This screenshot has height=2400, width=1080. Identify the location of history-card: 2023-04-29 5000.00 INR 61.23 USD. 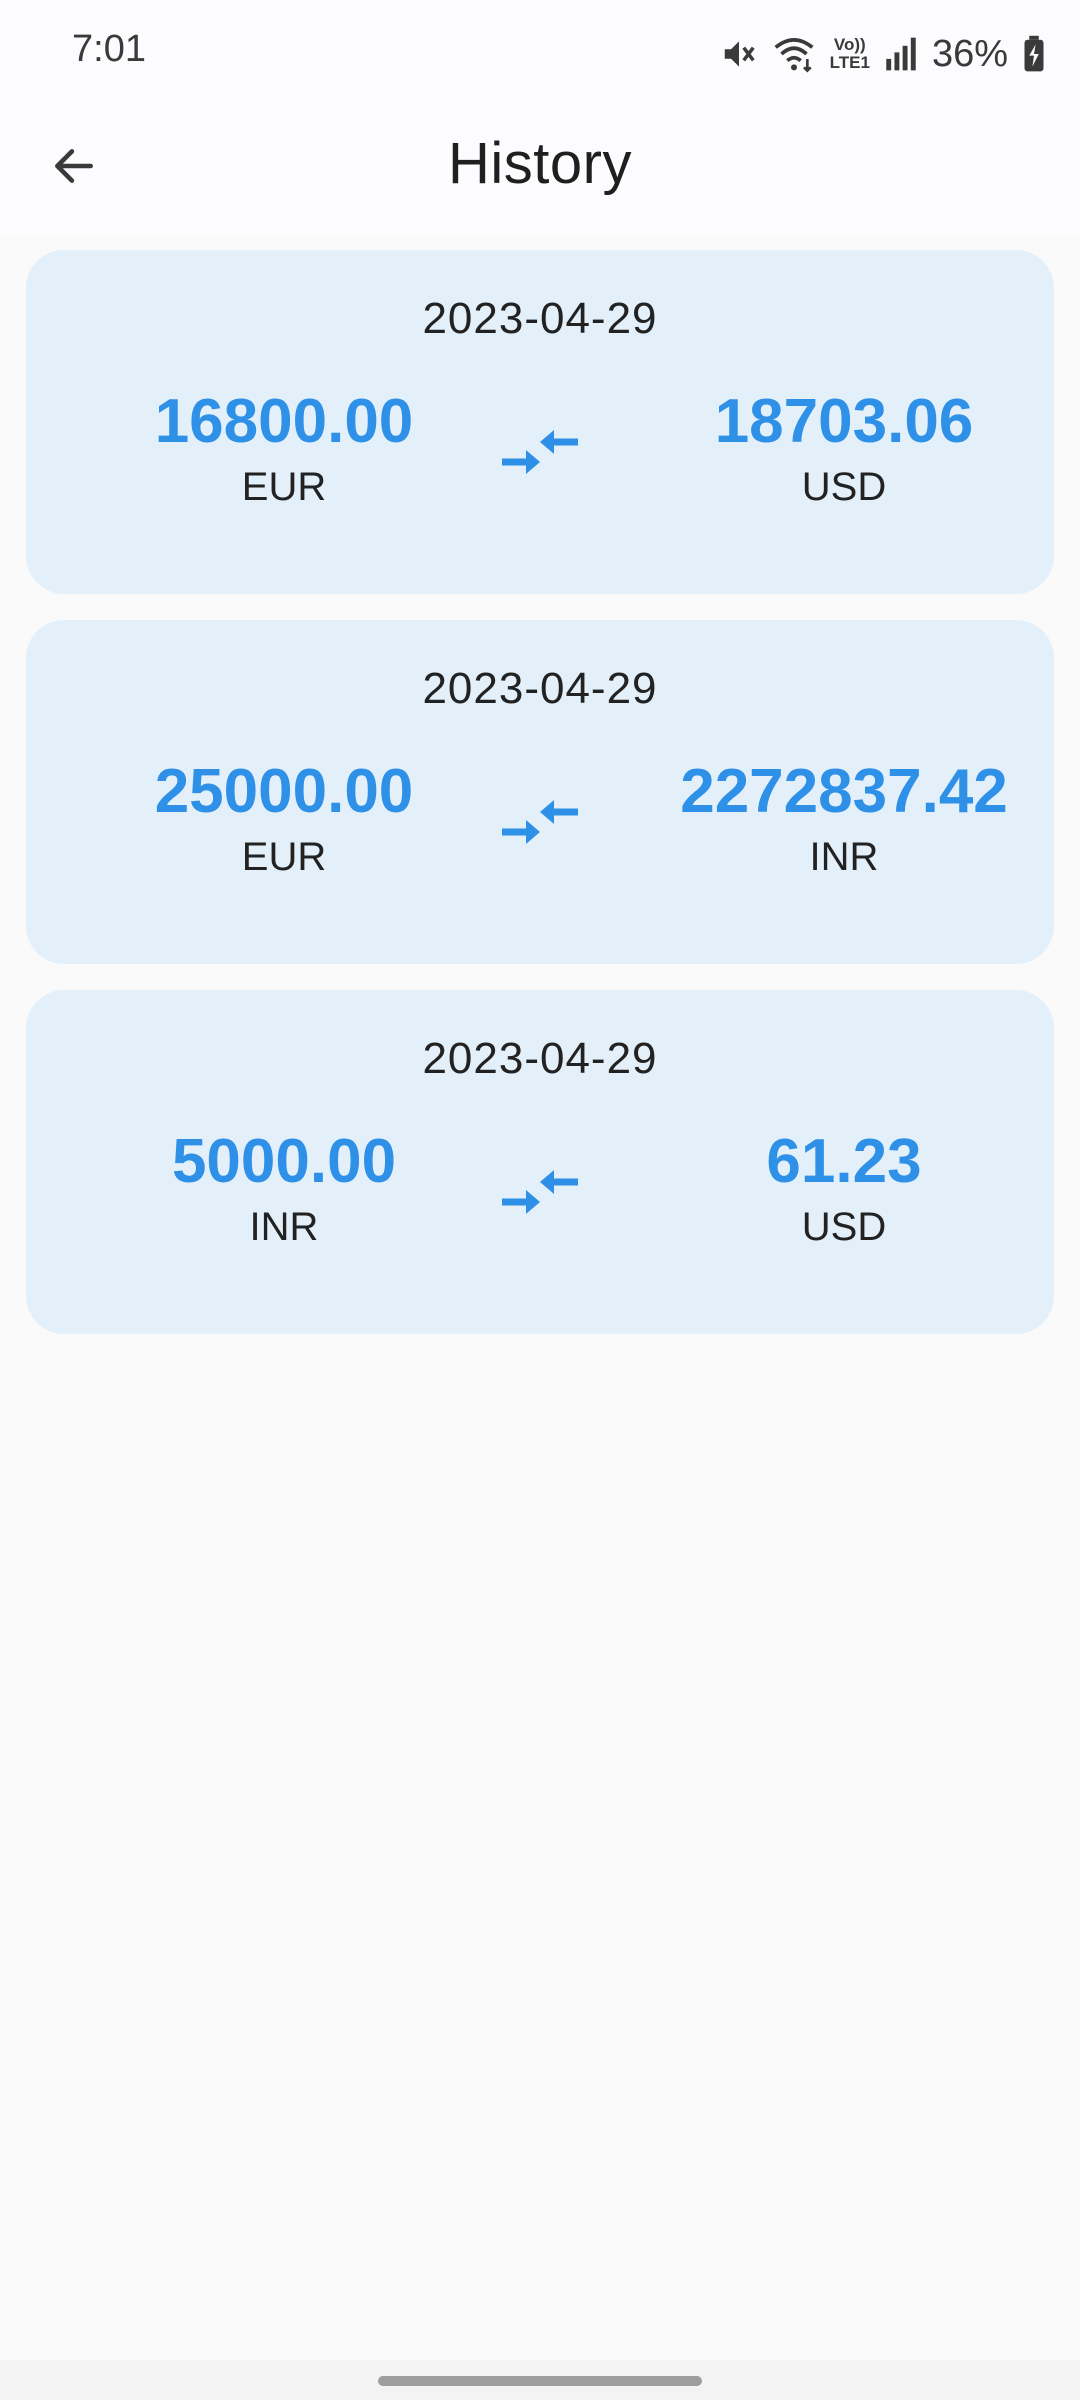
(540, 1162).